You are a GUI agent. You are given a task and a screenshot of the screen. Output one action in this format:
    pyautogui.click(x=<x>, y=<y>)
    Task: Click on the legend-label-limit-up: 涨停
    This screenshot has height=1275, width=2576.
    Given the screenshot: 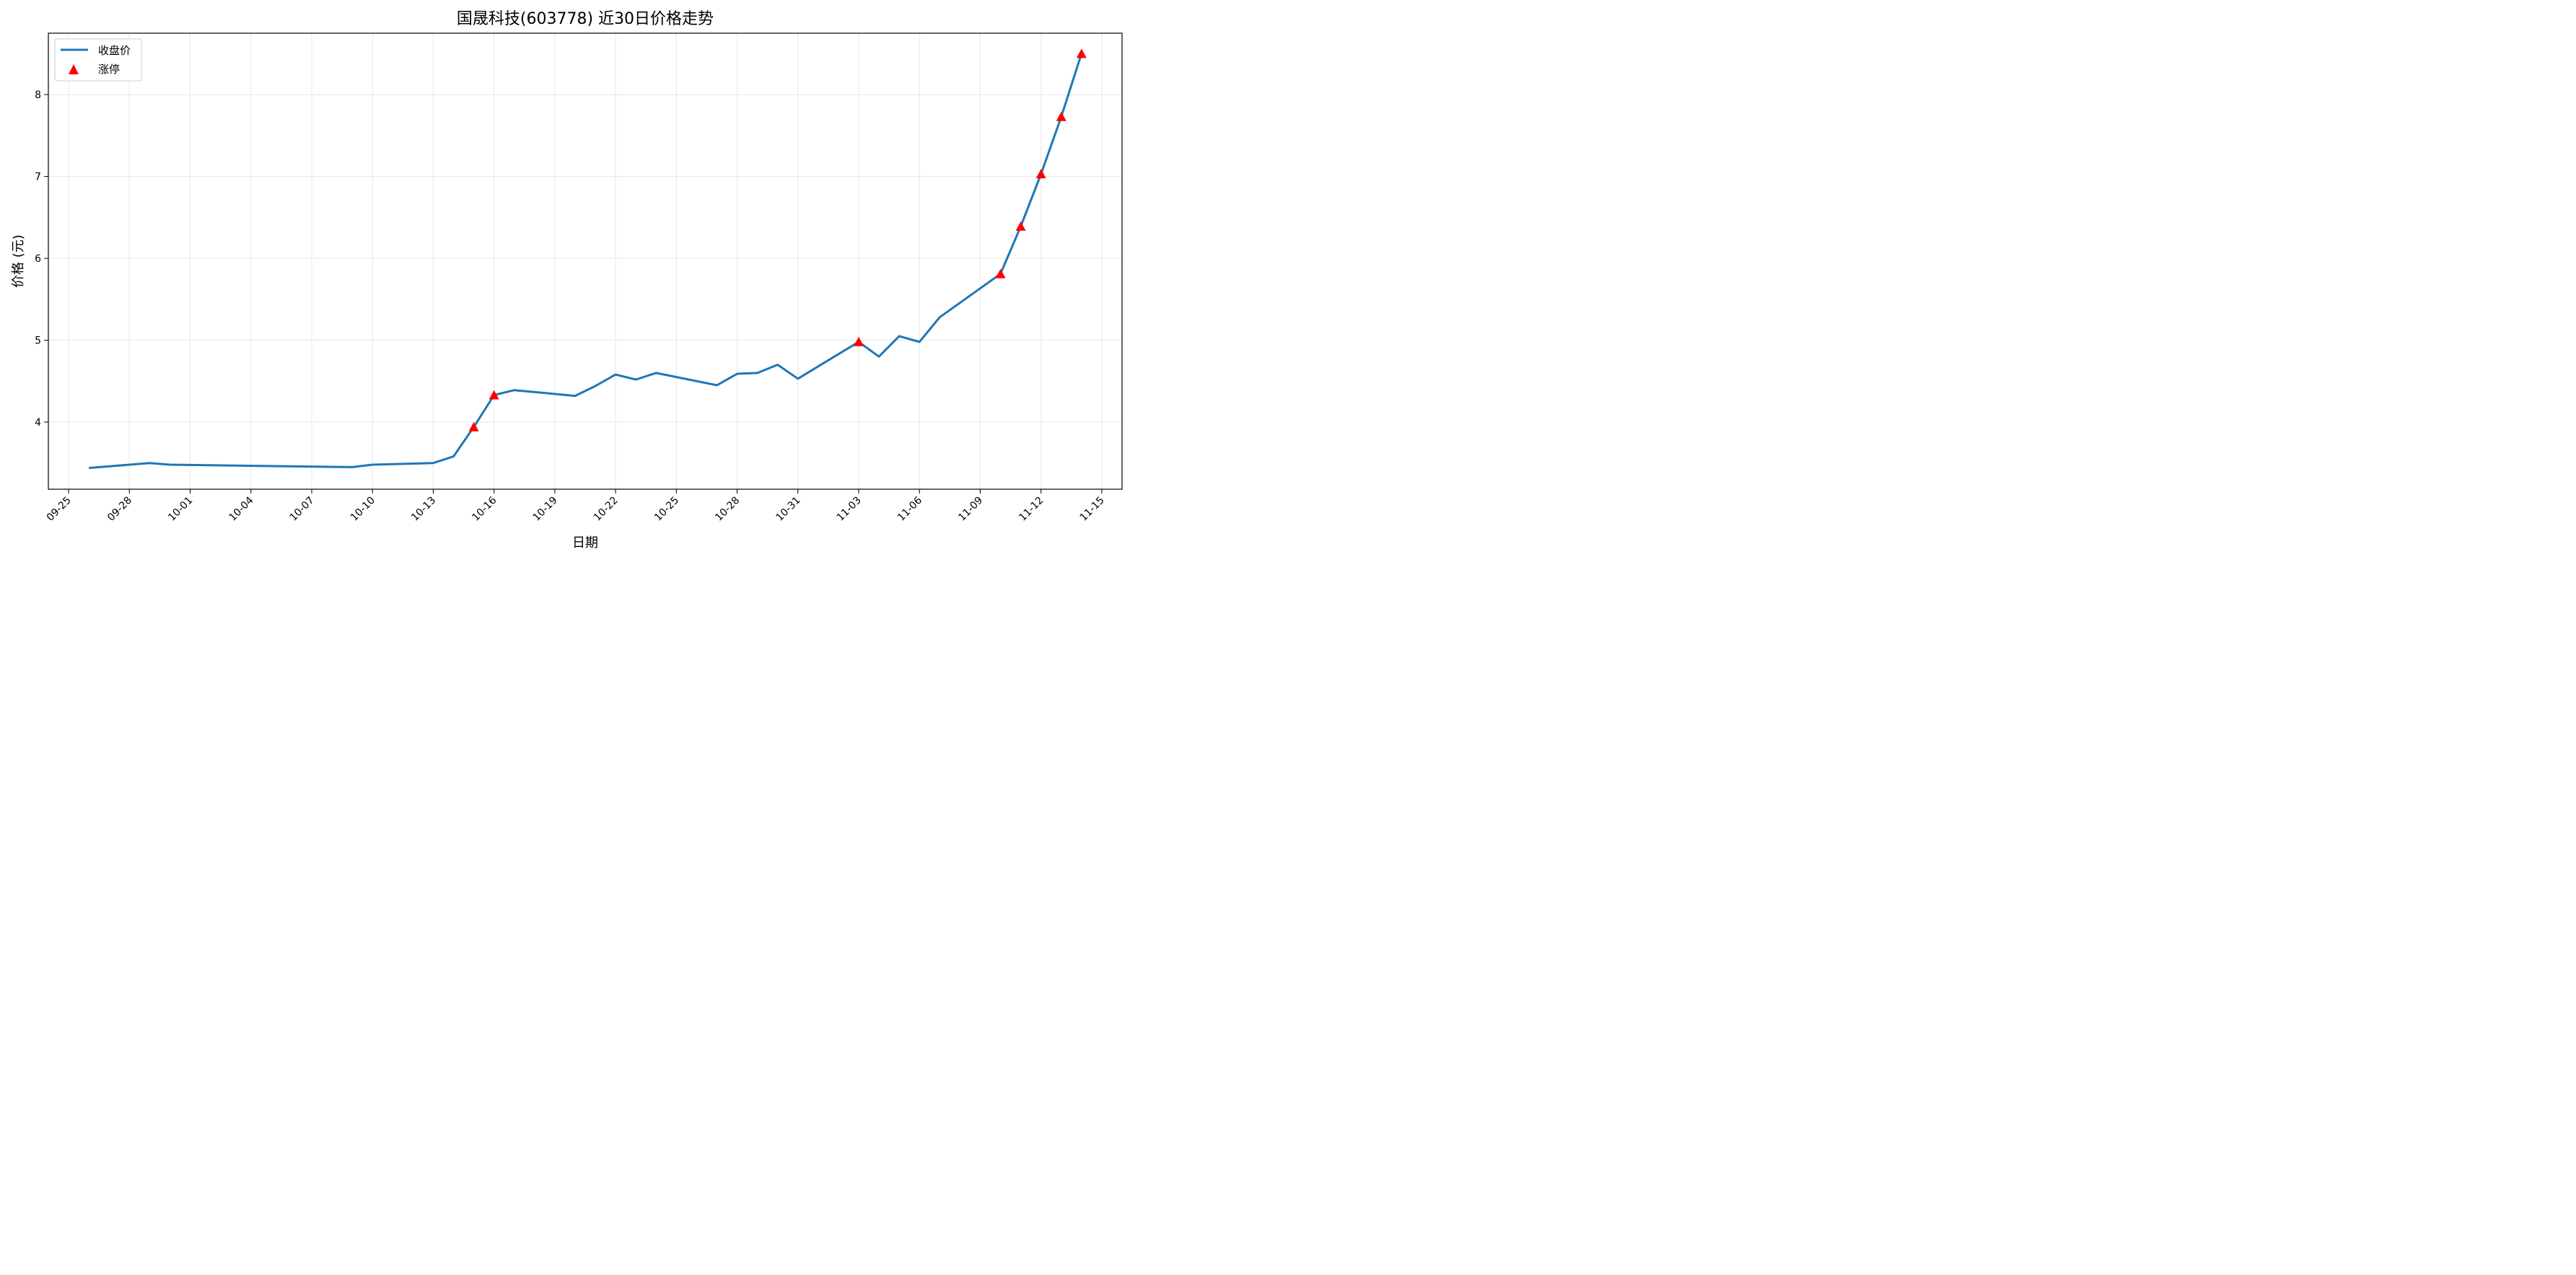 What is the action you would take?
    pyautogui.click(x=109, y=70)
    